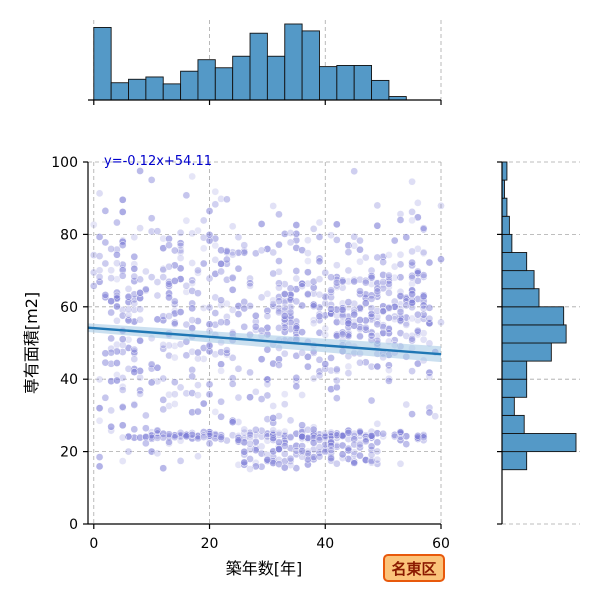 This screenshot has width=600, height=600. Describe the element at coordinates (264, 343) in the screenshot. I see `regression-confidence-band` at that location.